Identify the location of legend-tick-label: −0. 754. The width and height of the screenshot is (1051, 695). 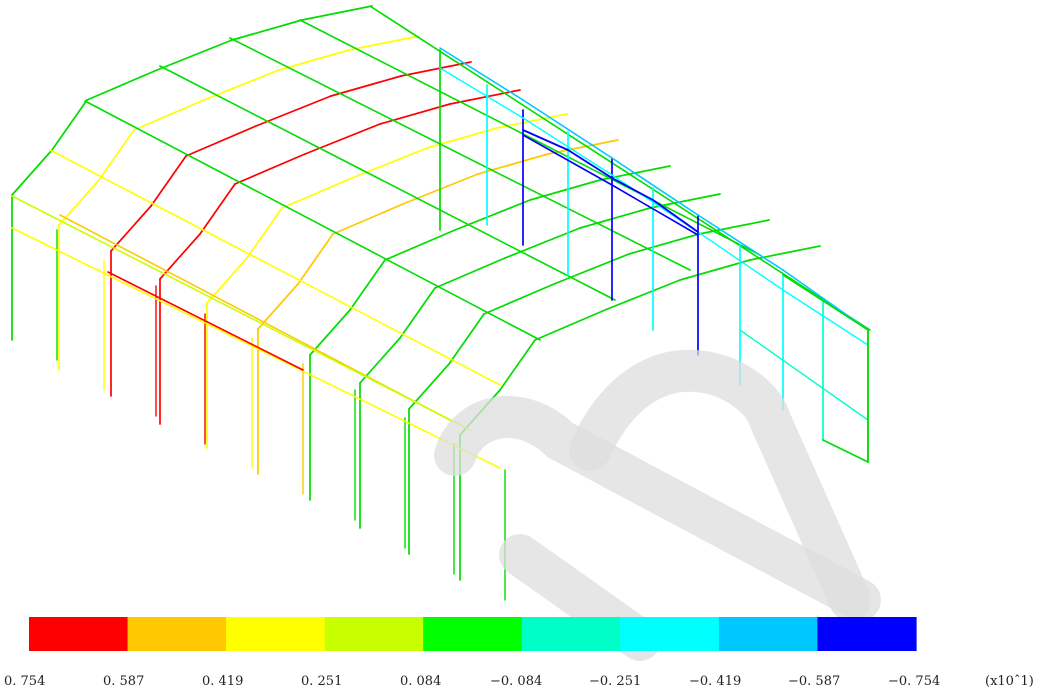
(914, 681).